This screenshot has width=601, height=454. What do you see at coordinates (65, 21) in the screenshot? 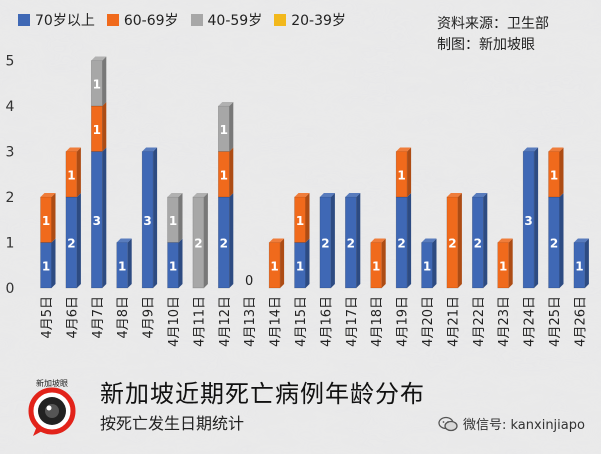
I see `legend-label-70plus: 70岁以上` at bounding box center [65, 21].